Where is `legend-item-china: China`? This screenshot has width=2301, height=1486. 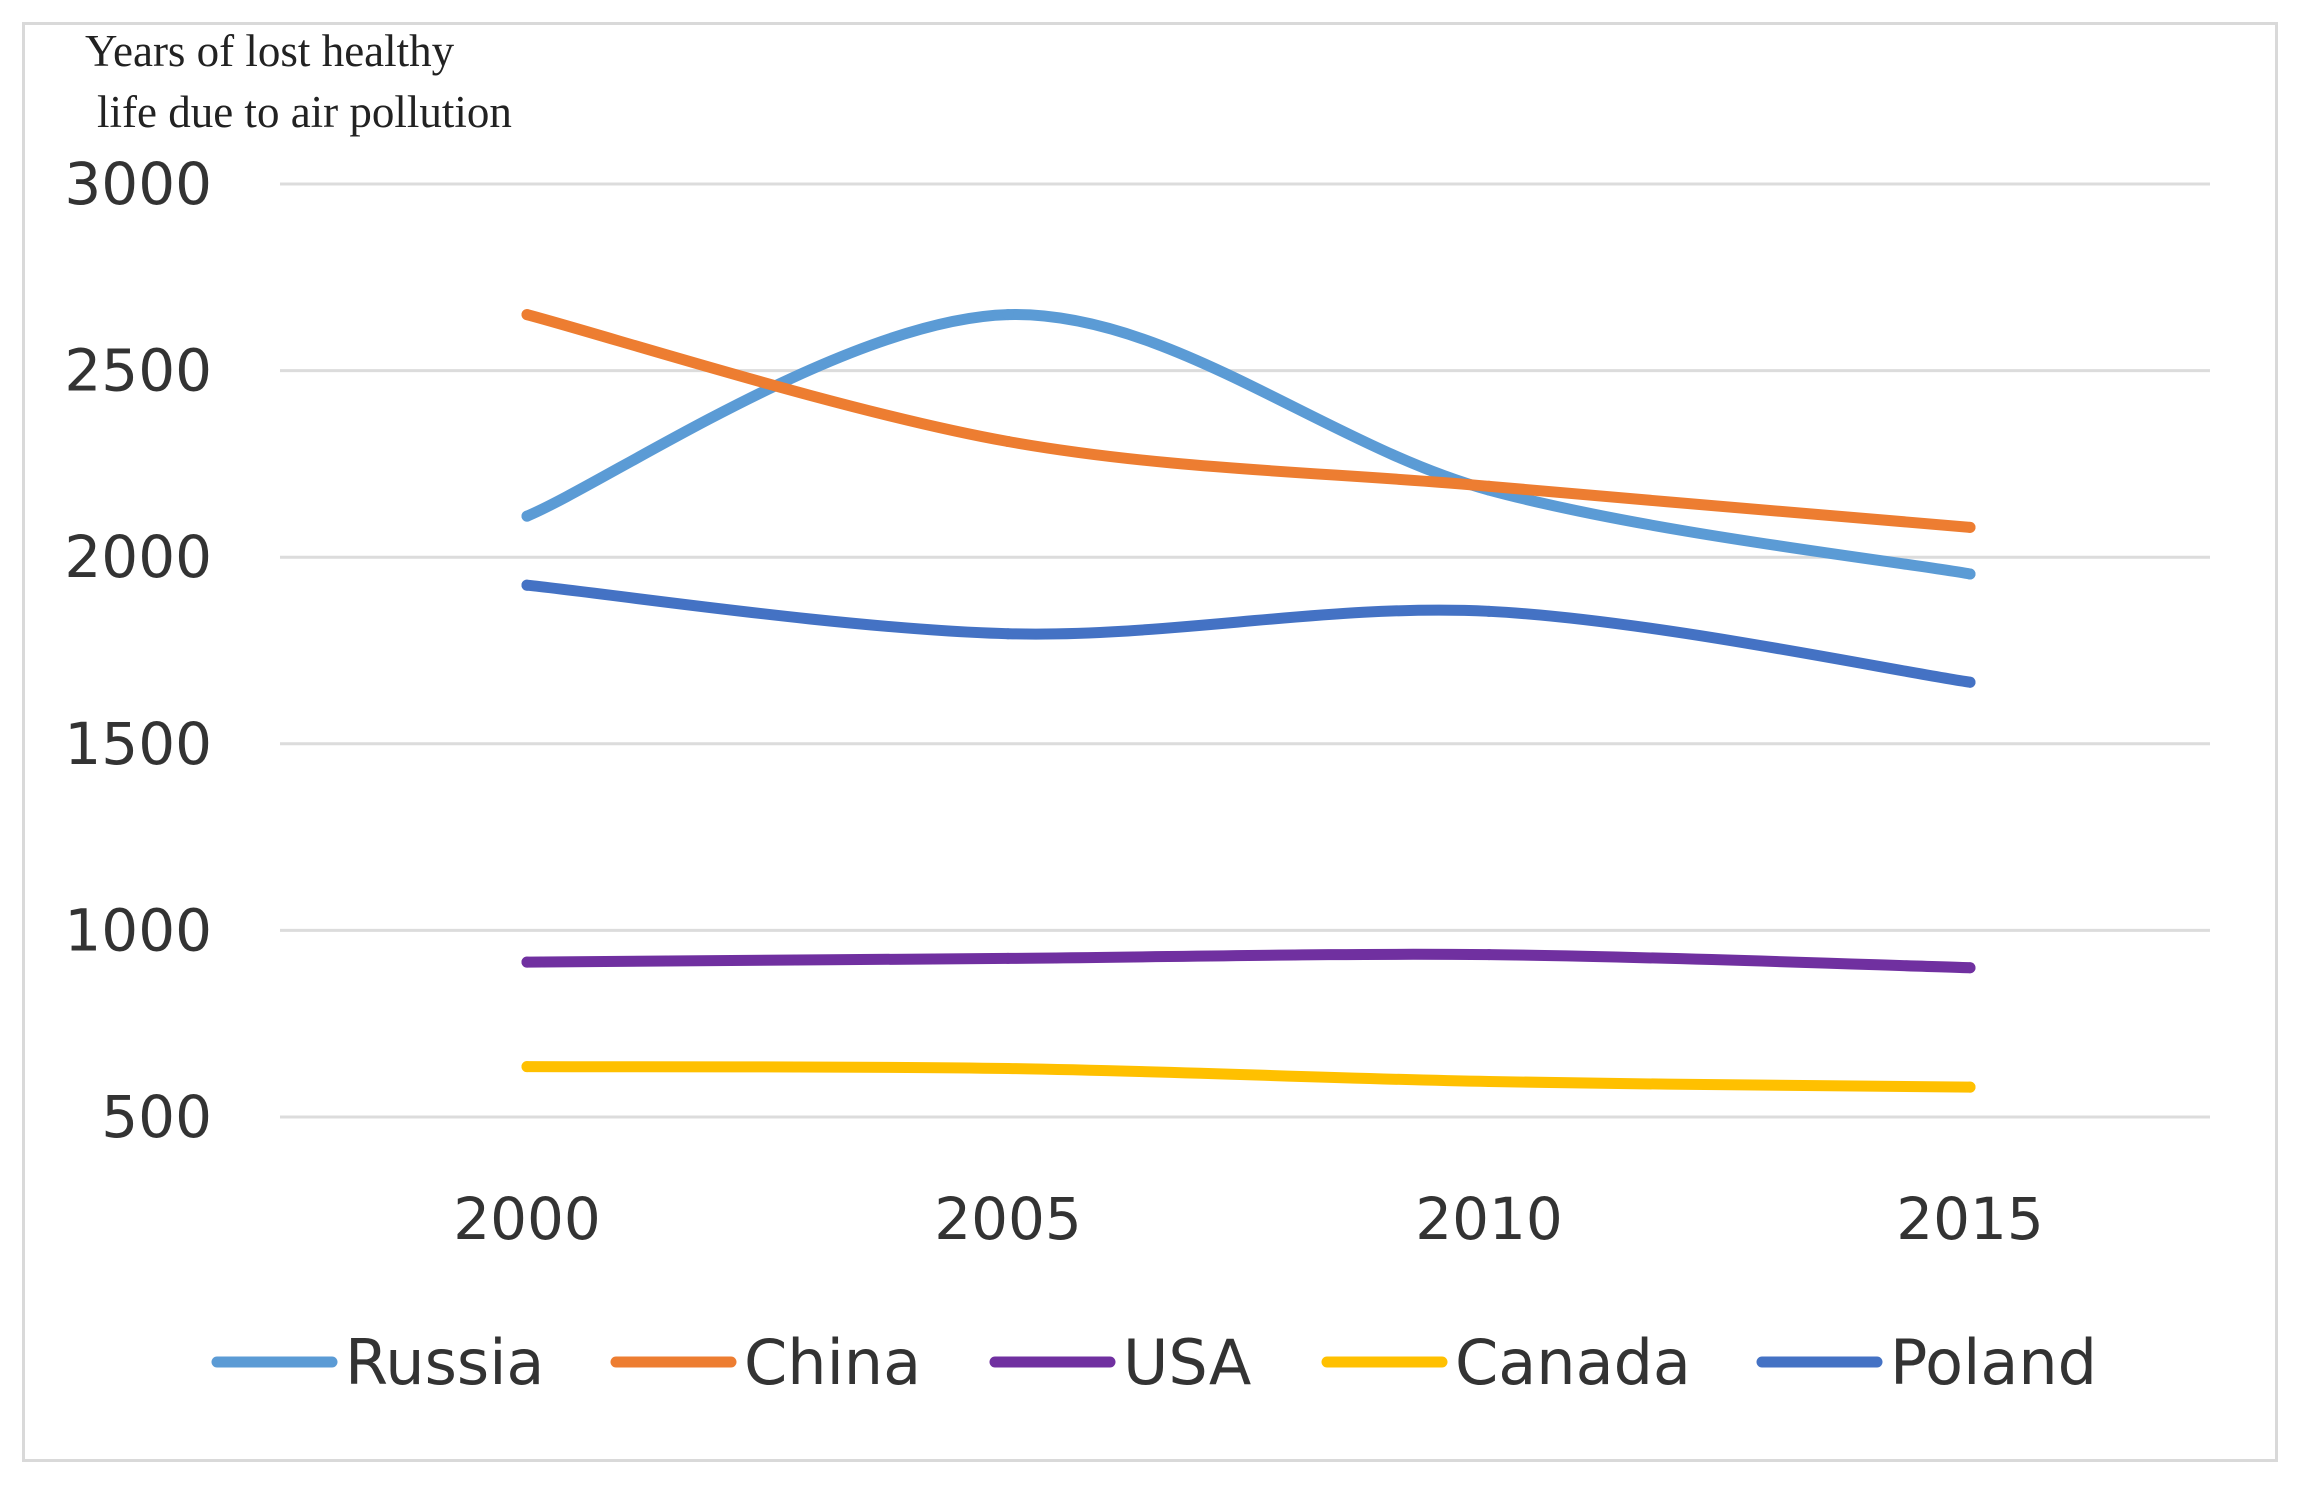 legend-item-china: China is located at coordinates (765, 1362).